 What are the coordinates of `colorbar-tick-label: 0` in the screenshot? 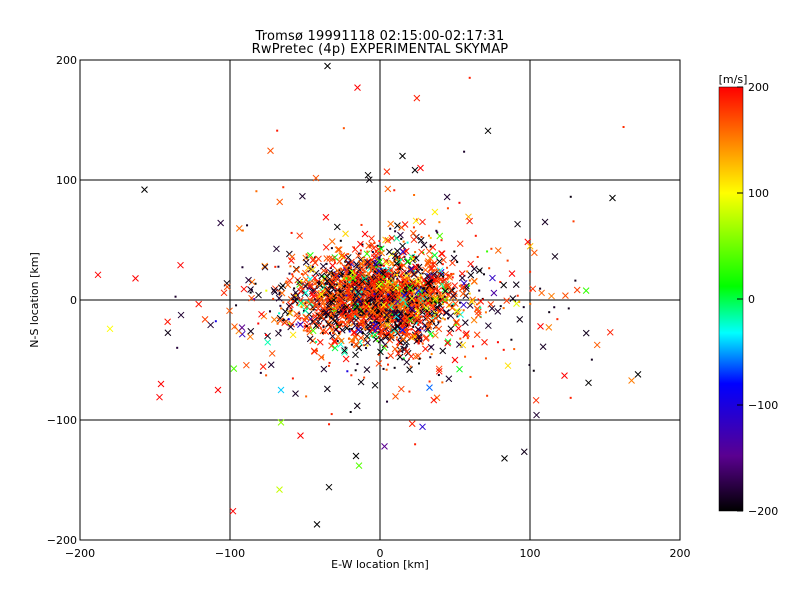 It's located at (751, 299).